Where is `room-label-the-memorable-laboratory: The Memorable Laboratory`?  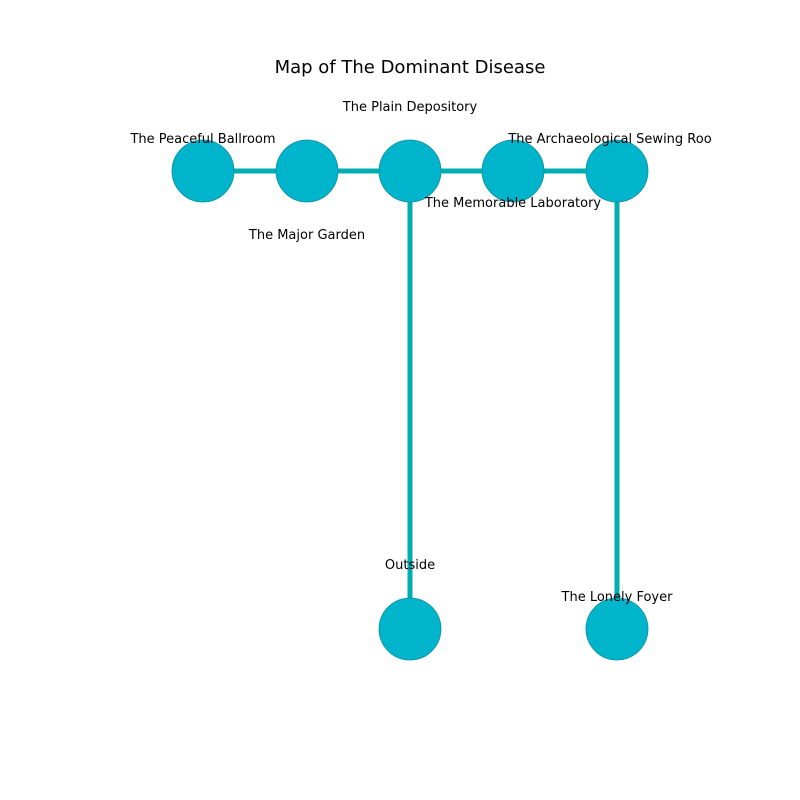 room-label-the-memorable-laboratory: The Memorable Laboratory is located at coordinates (513, 203).